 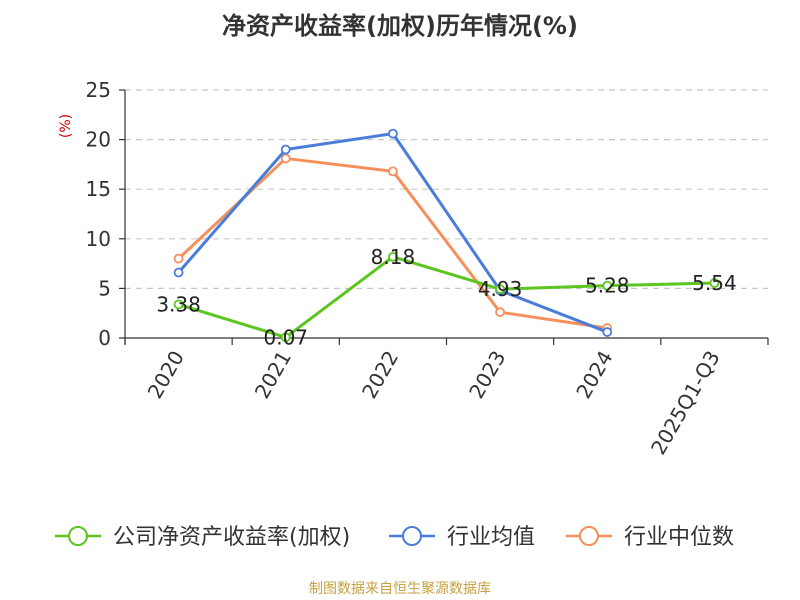 I want to click on legend-label: 行业均值, so click(x=491, y=537).